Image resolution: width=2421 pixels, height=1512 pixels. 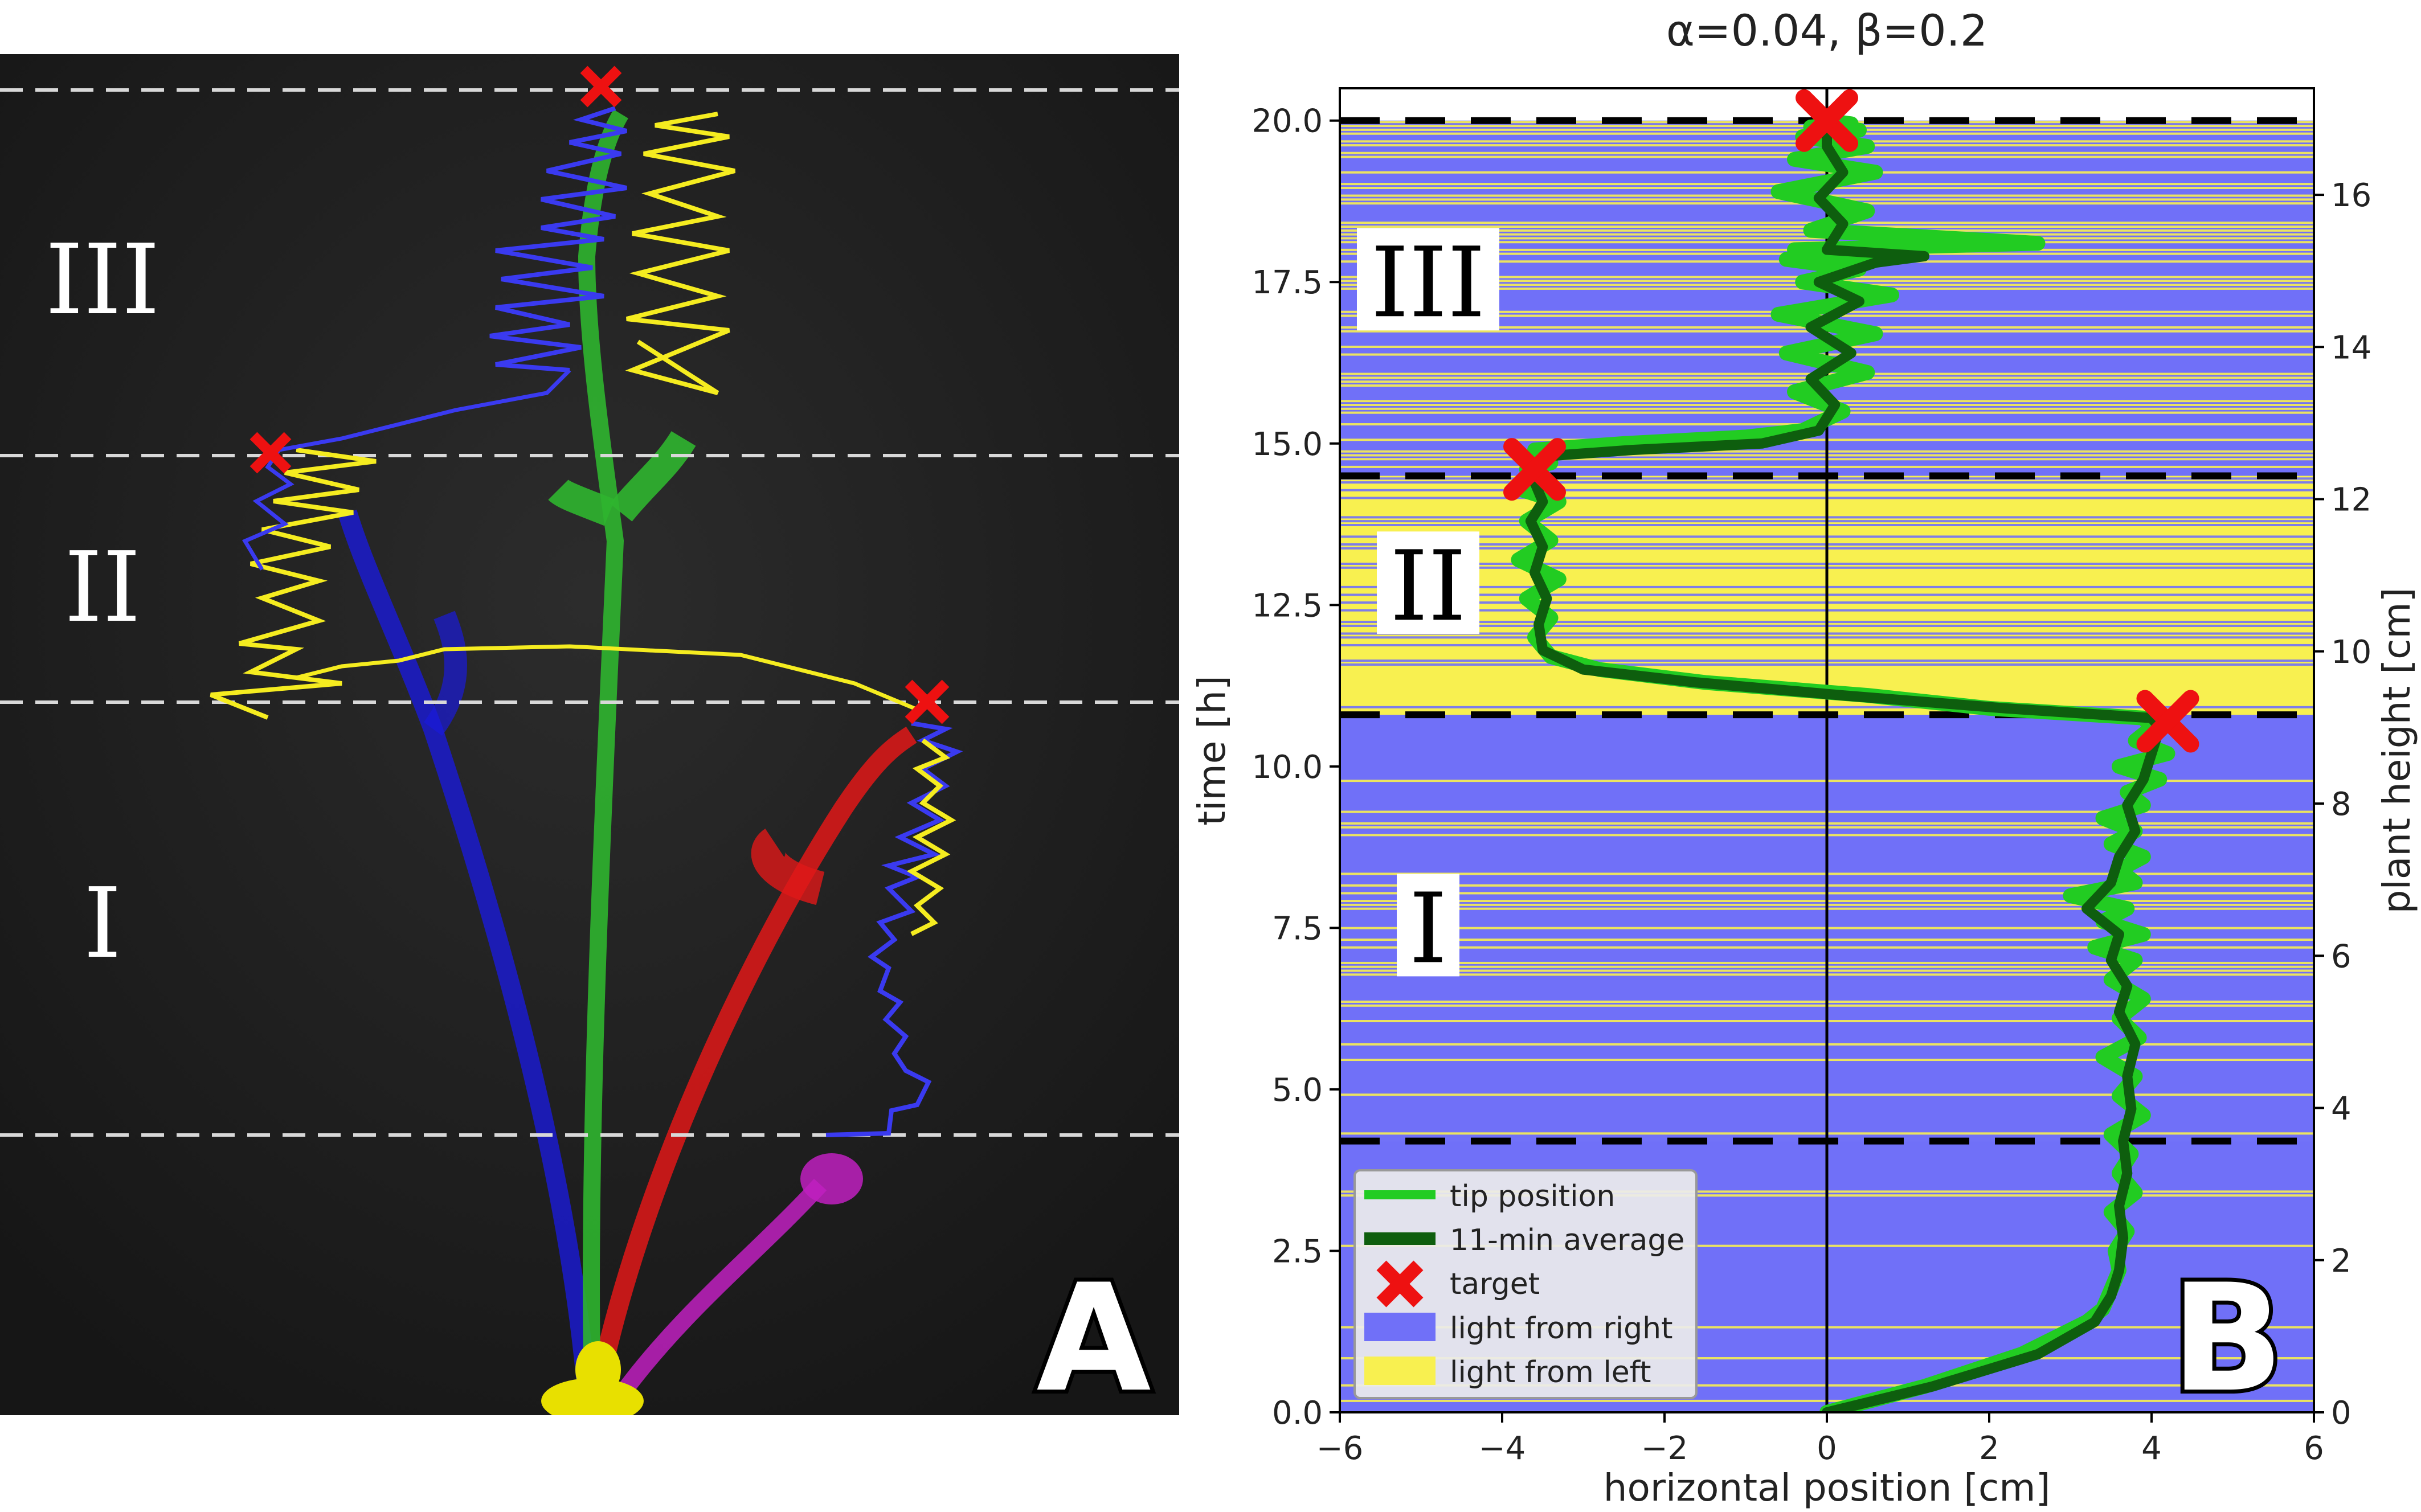 What do you see at coordinates (1400, 1284) in the screenshot?
I see `legend-swatch-target` at bounding box center [1400, 1284].